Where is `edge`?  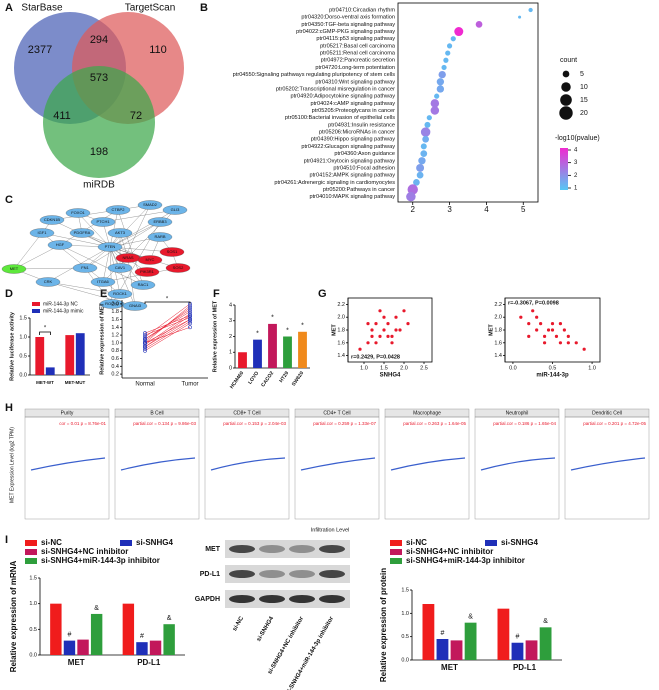
edge is located at coordinates (122, 276).